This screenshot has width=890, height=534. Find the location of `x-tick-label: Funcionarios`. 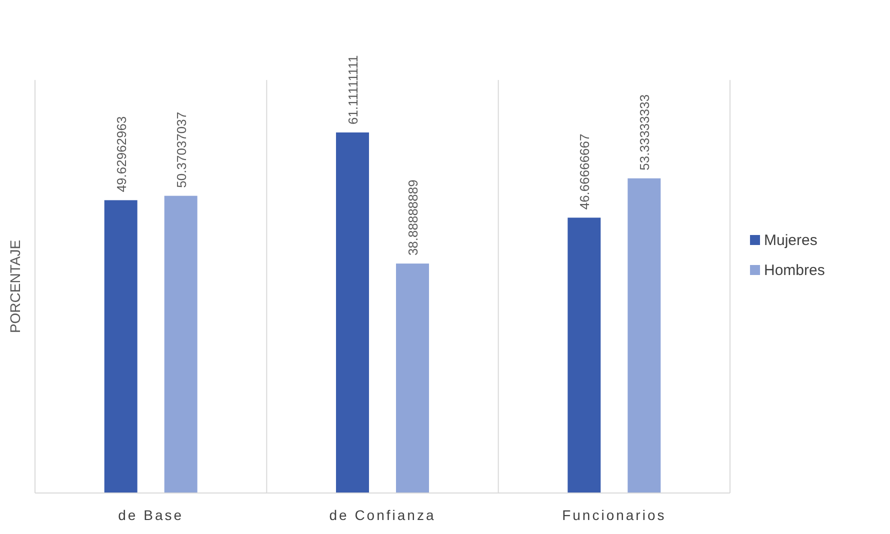

x-tick-label: Funcionarios is located at coordinates (614, 515).